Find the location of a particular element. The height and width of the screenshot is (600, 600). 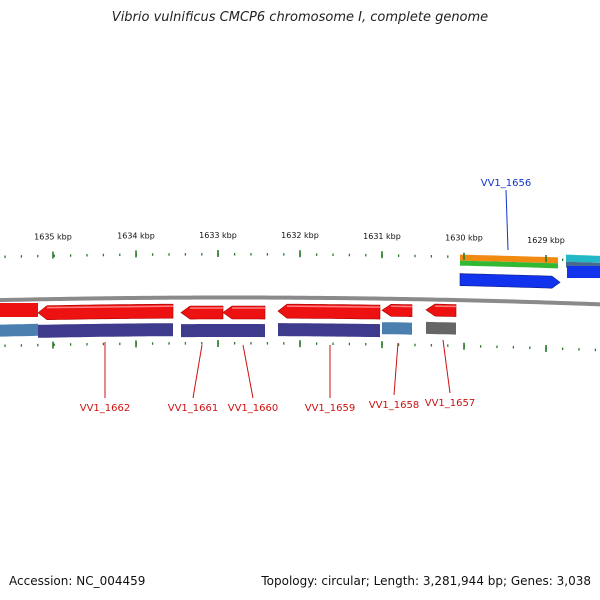

gene-arrow-vv1-1657-body is located at coordinates (441, 310).